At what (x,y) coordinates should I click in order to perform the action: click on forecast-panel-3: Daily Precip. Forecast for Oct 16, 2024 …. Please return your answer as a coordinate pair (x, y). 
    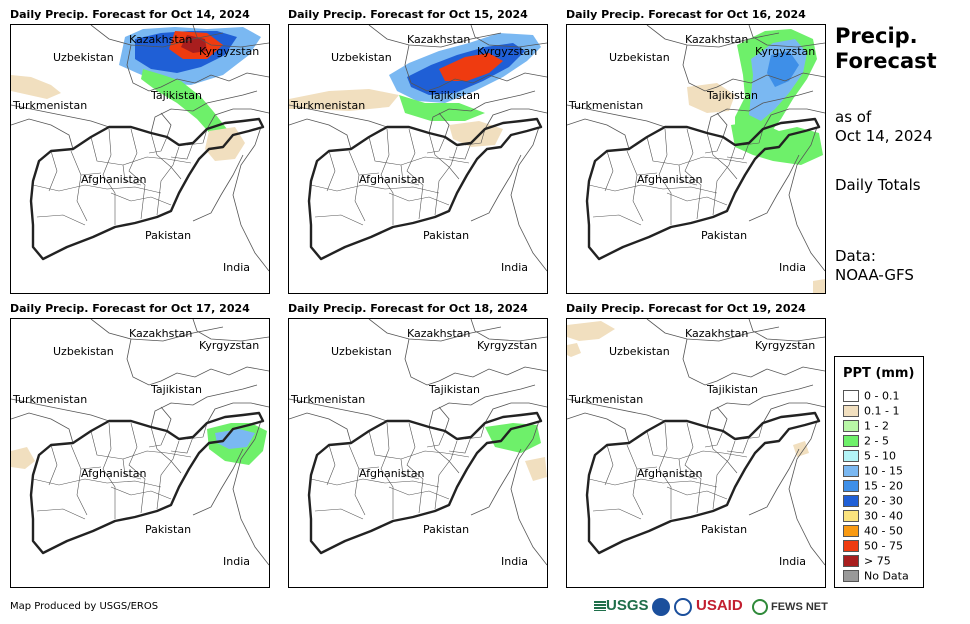
    Looking at the image, I should click on (696, 153).